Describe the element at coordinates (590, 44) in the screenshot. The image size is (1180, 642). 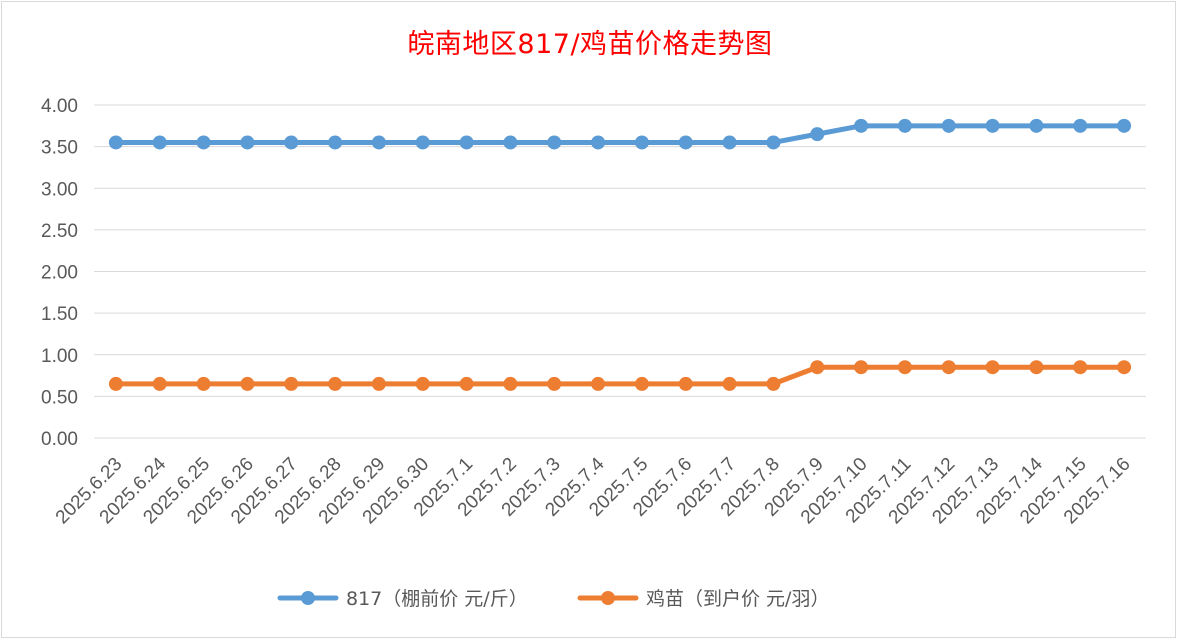
I see `chart-title: 皖南地区817/鸡苗价格走势图` at that location.